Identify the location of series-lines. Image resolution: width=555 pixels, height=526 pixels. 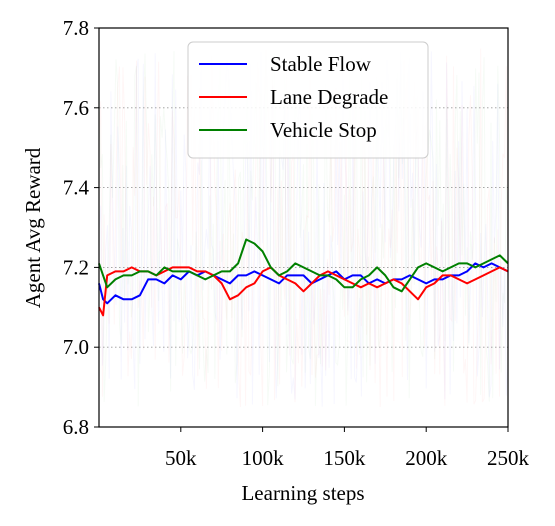
(303, 277).